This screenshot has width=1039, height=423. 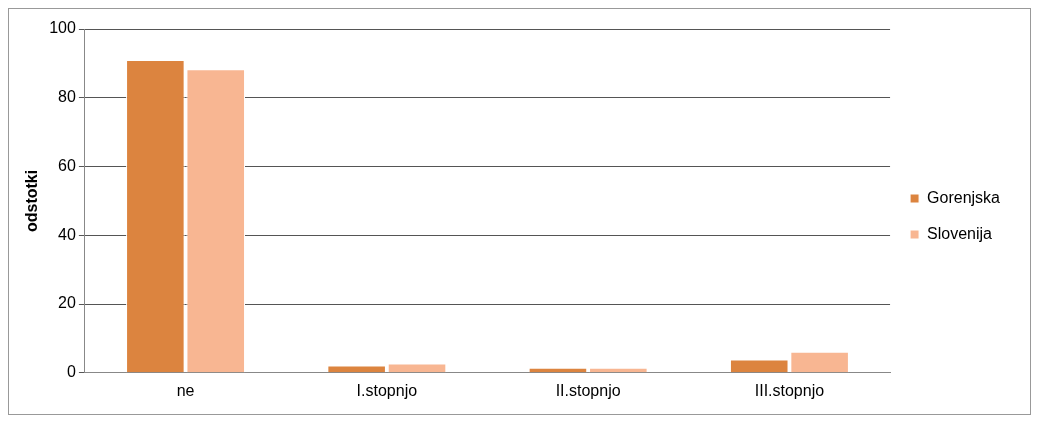 I want to click on y-tick-label: 100, so click(x=62, y=28).